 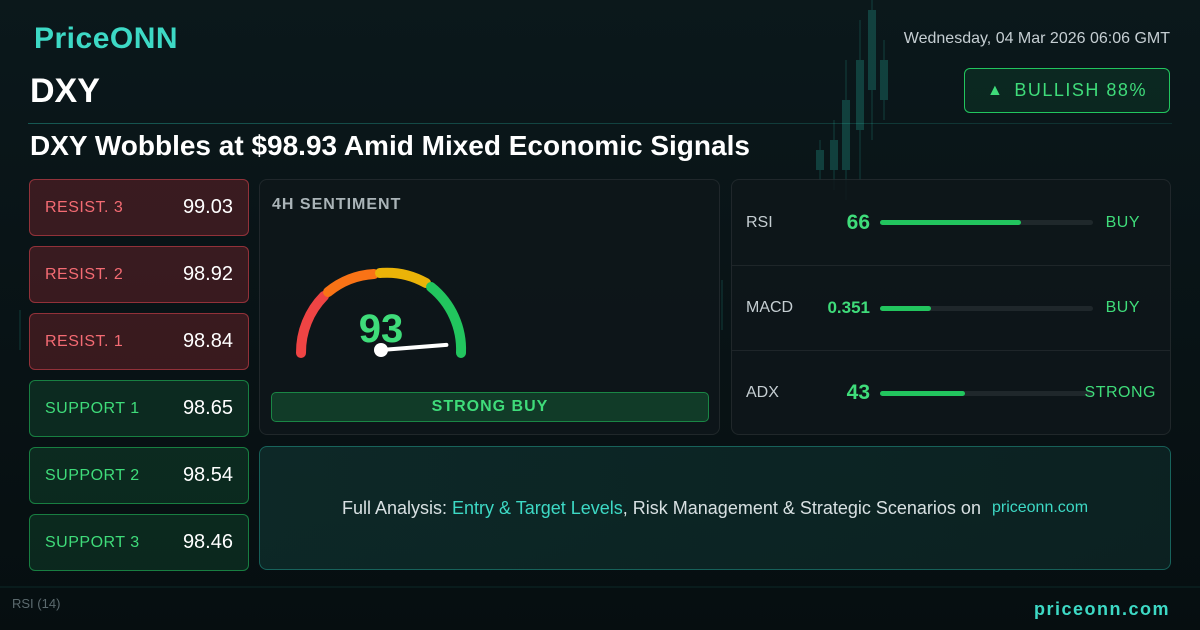 What do you see at coordinates (139, 341) in the screenshot?
I see `level-resist-1: RESIST. 1 98.84` at bounding box center [139, 341].